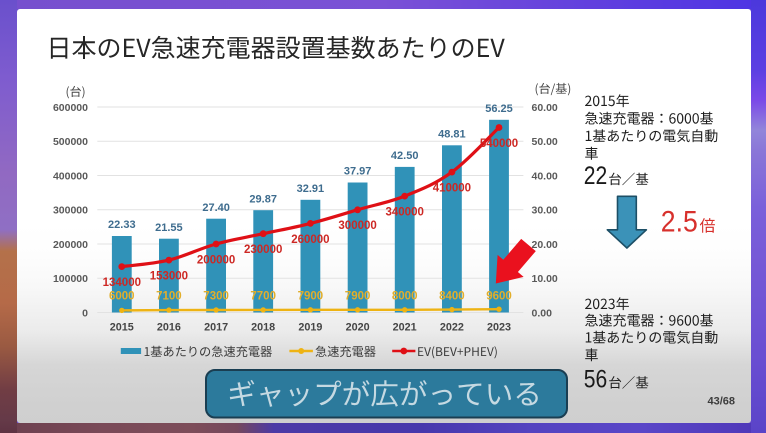  Describe the element at coordinates (70, 108) in the screenshot. I see `svg-text: 600000` at that location.